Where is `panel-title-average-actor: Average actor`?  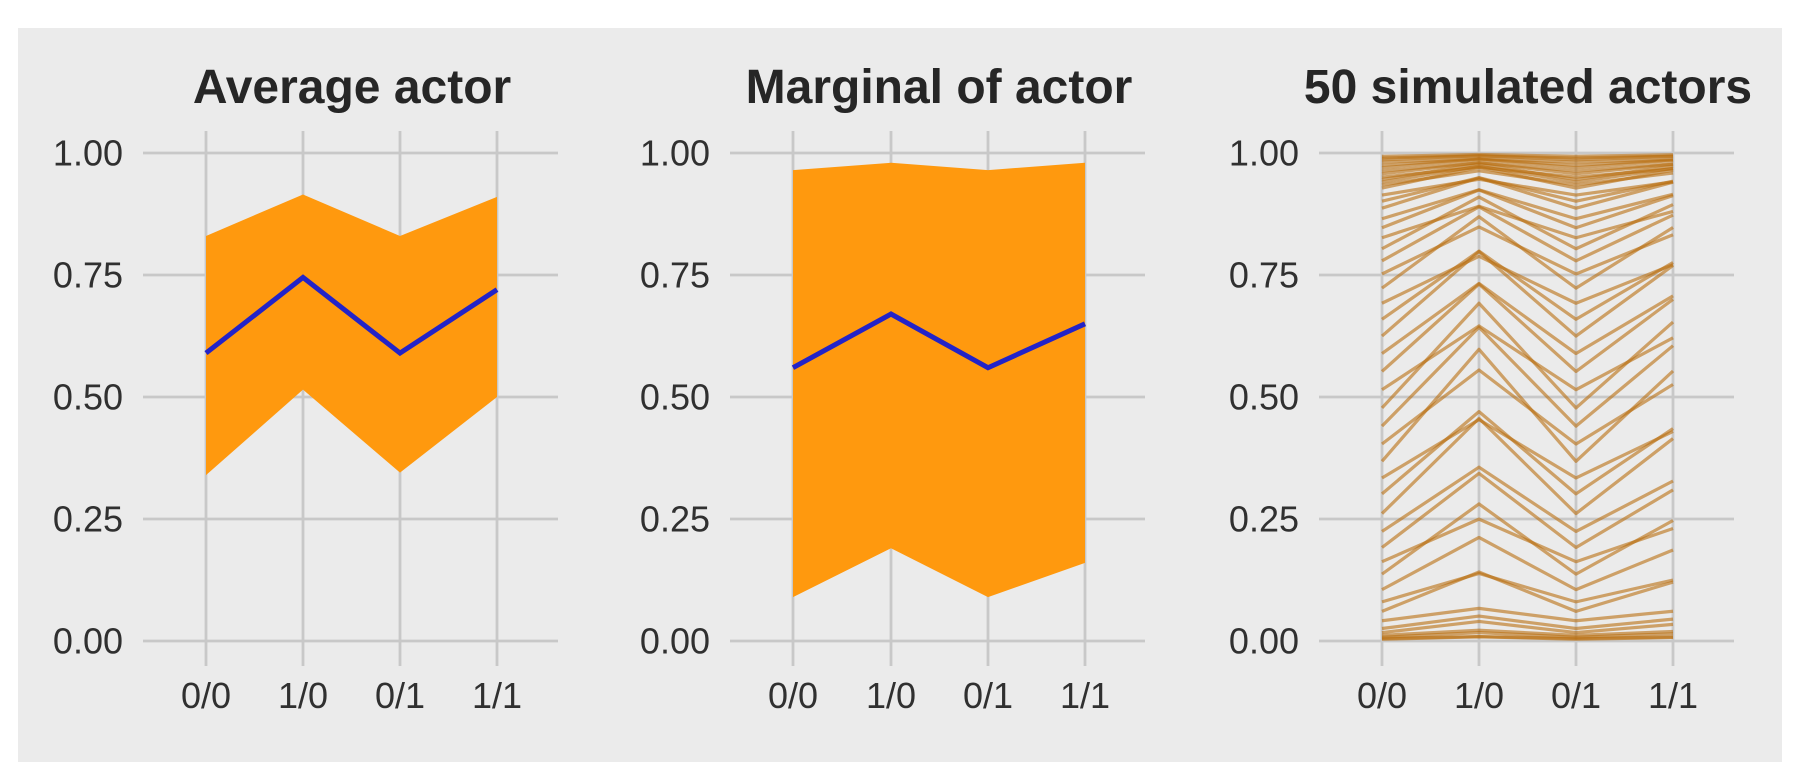
panel-title-average-actor: Average actor is located at coordinates (352, 87).